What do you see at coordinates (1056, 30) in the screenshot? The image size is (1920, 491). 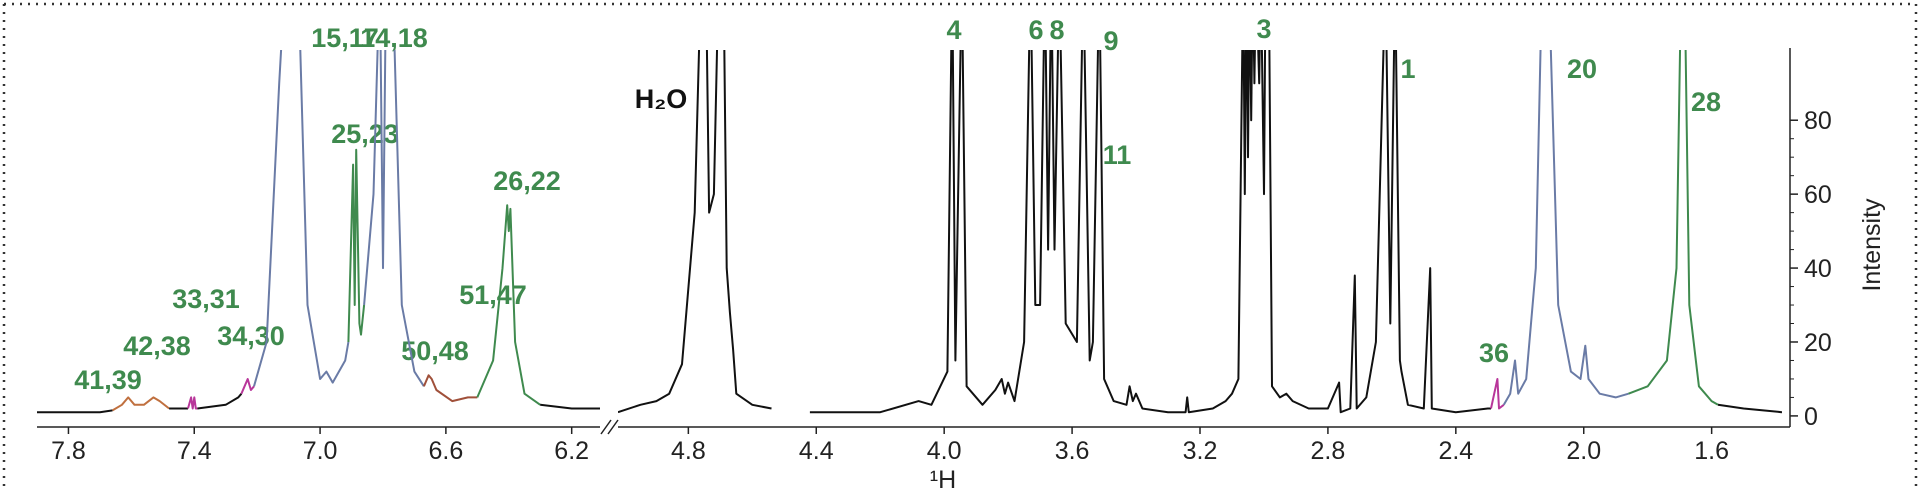 I see `annotation: 8` at bounding box center [1056, 30].